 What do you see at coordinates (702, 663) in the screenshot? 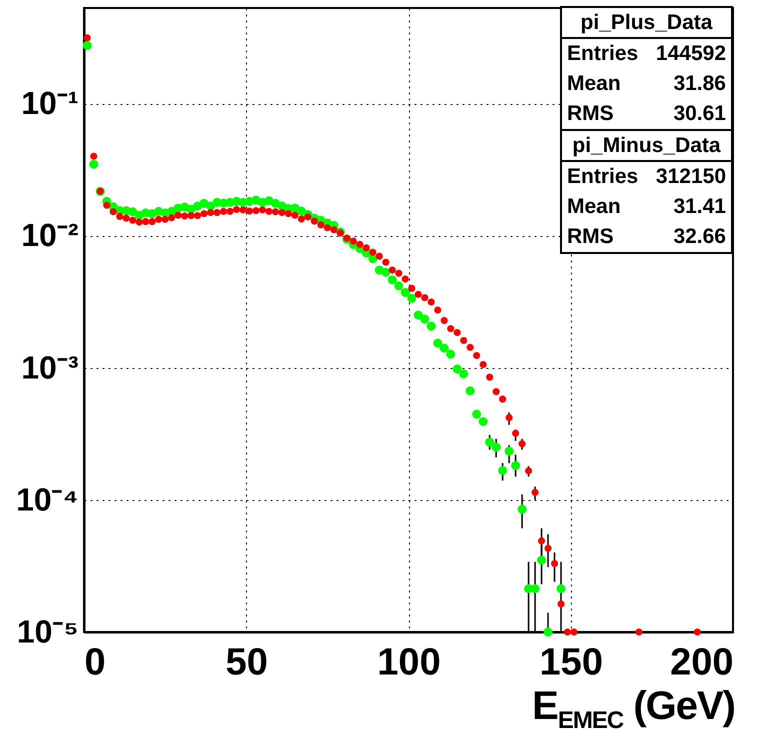
I see `x-tick-label: 200` at bounding box center [702, 663].